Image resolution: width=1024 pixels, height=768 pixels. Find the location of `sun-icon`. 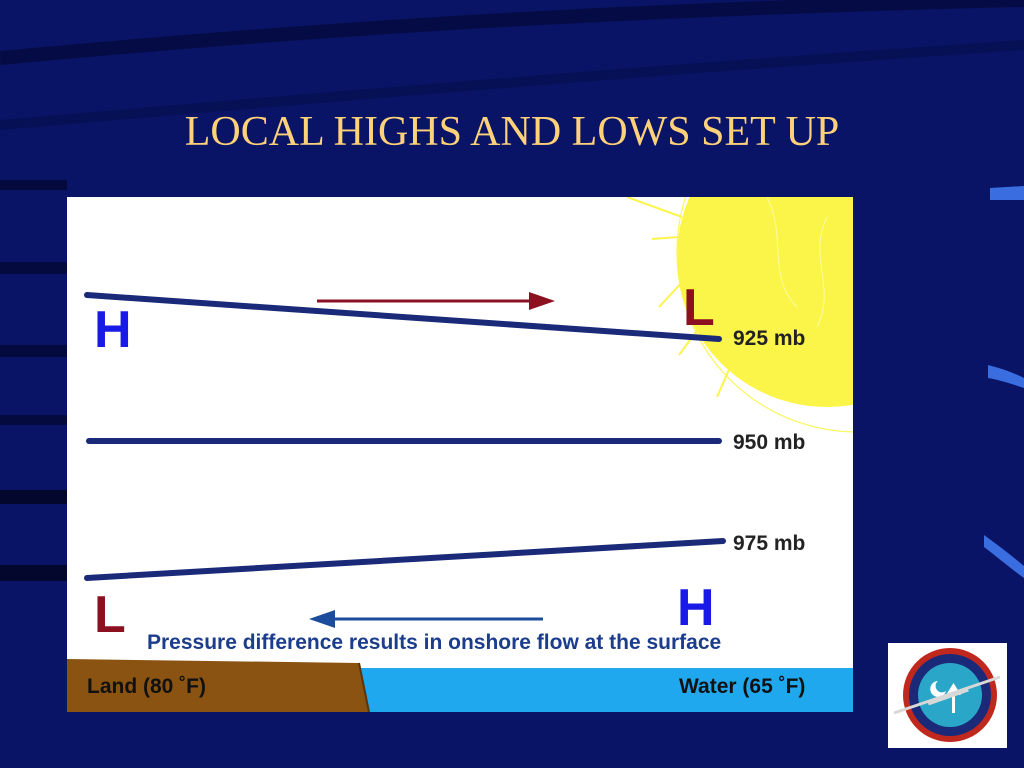

sun-icon is located at coordinates (739, 315).